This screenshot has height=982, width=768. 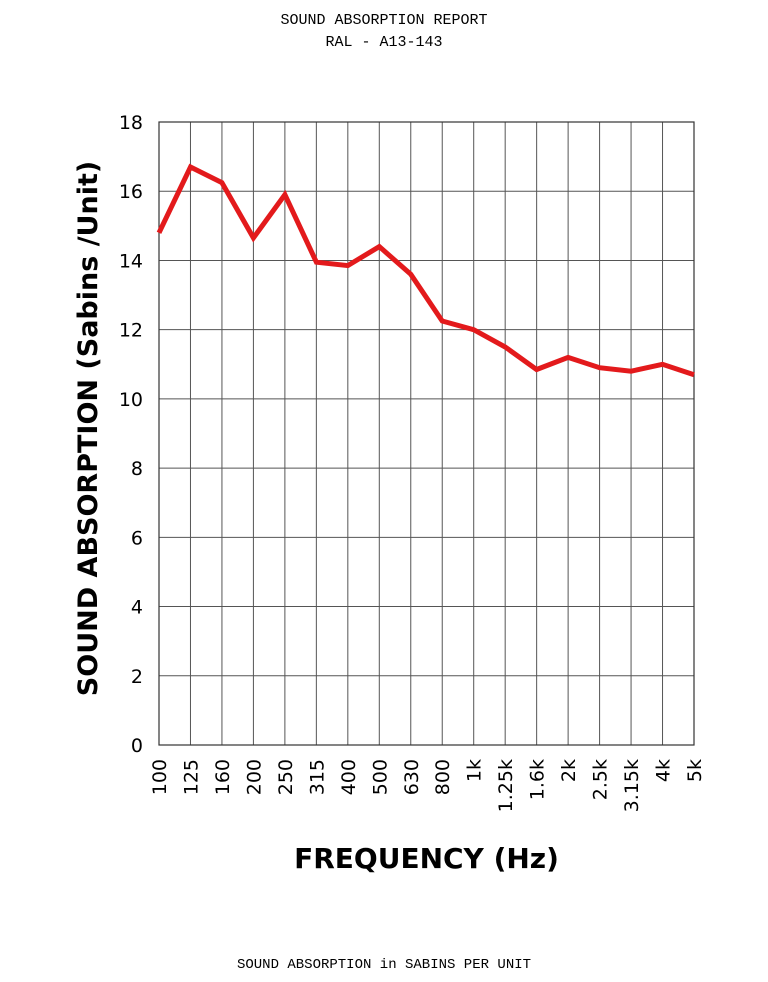 What do you see at coordinates (443, 777) in the screenshot?
I see `x-tick-label: 800` at bounding box center [443, 777].